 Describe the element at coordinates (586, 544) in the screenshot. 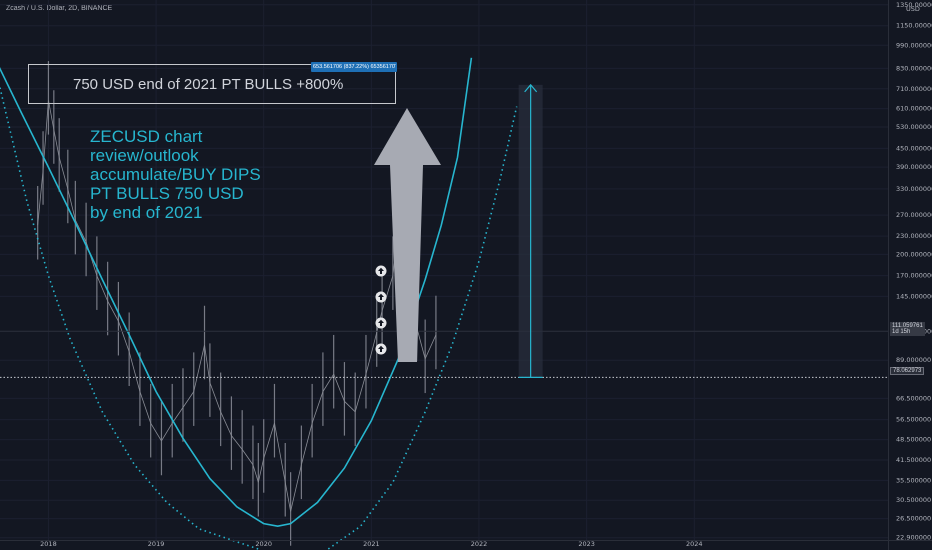

I see `x-tick-label: 2023` at that location.